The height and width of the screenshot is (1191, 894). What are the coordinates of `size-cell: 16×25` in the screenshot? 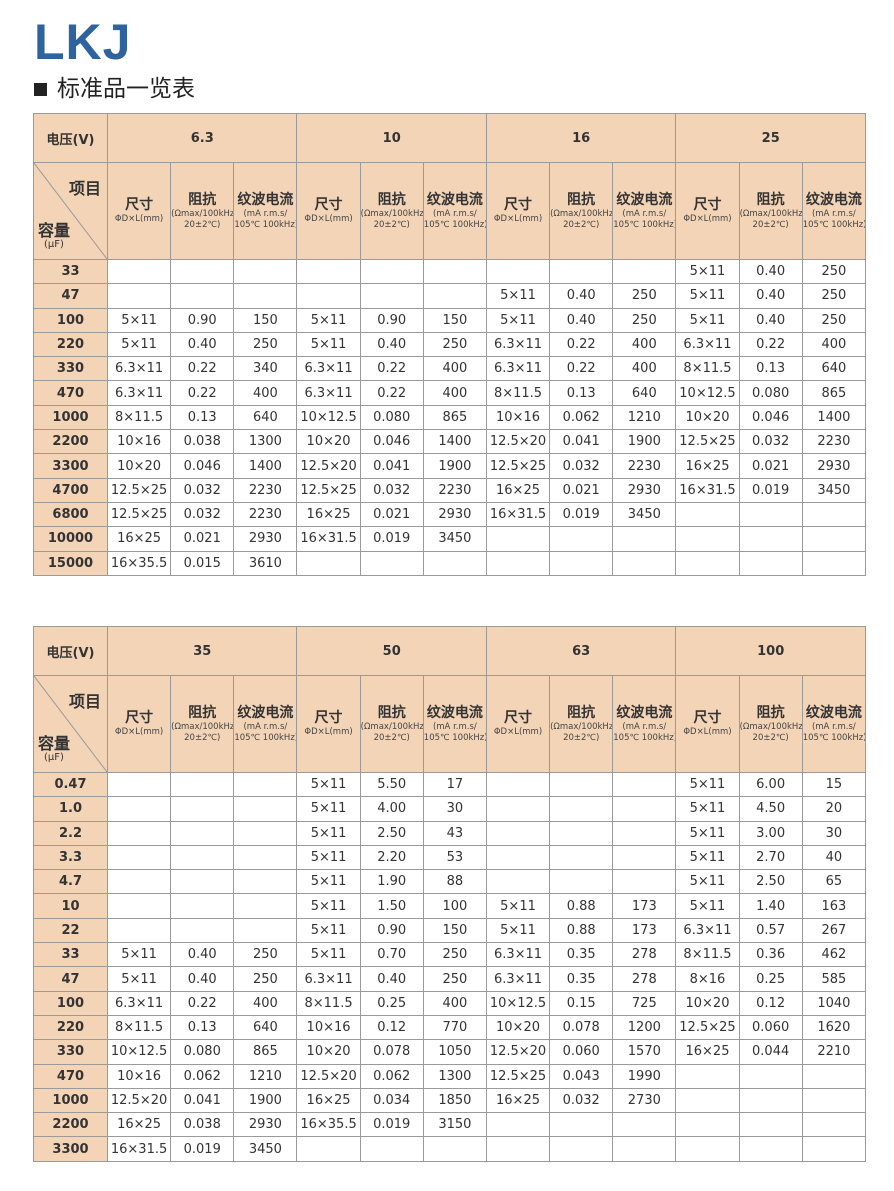 It's located at (328, 514).